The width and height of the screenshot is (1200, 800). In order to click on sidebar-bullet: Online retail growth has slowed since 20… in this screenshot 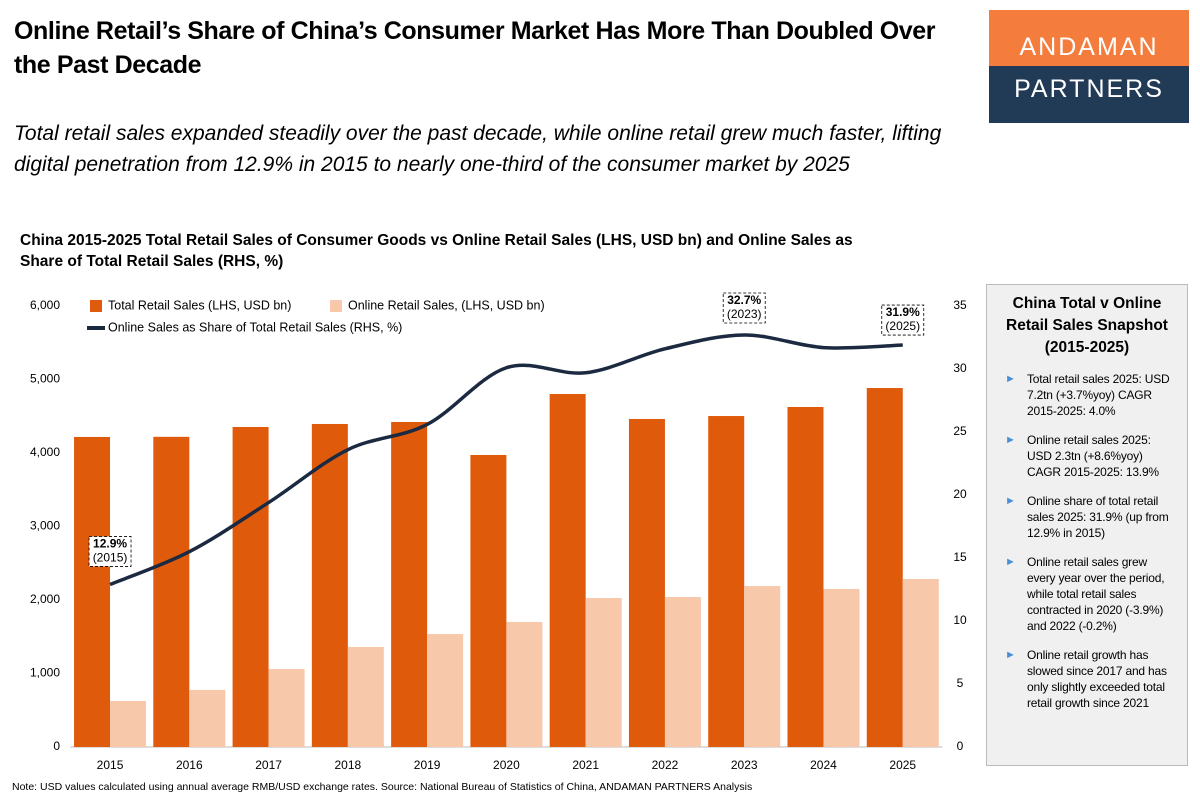, I will do `click(1091, 679)`.